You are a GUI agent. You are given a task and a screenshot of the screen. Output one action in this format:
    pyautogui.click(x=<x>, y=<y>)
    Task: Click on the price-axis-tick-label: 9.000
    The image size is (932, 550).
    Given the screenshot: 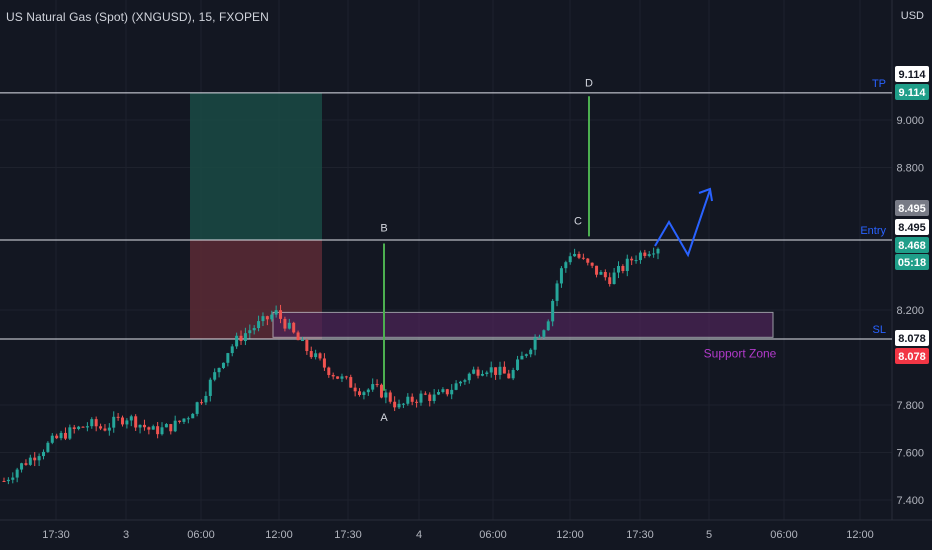 What is the action you would take?
    pyautogui.click(x=910, y=121)
    